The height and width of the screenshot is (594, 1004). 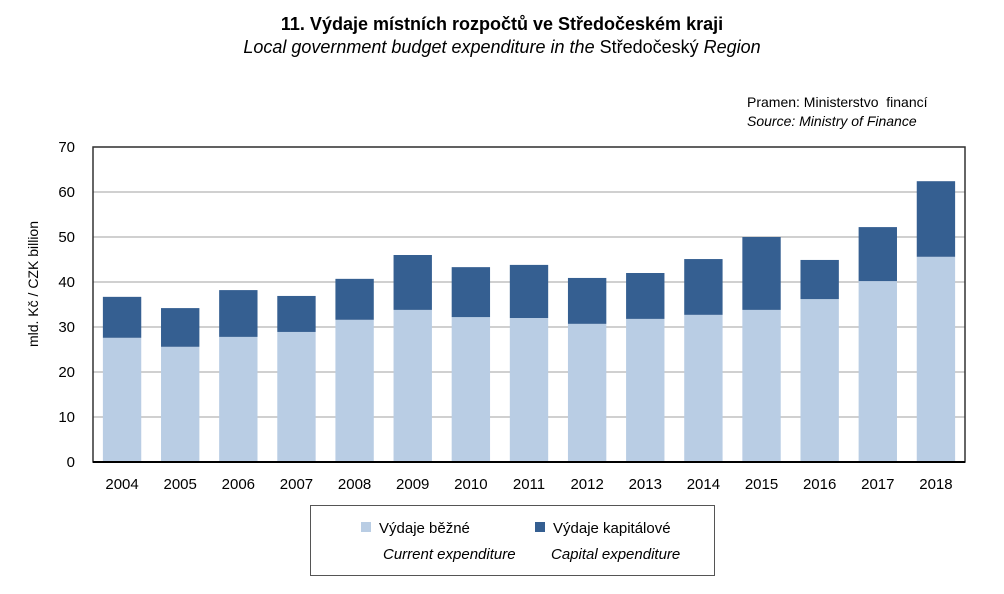 I want to click on x-tick-label: 2018, so click(x=935, y=484).